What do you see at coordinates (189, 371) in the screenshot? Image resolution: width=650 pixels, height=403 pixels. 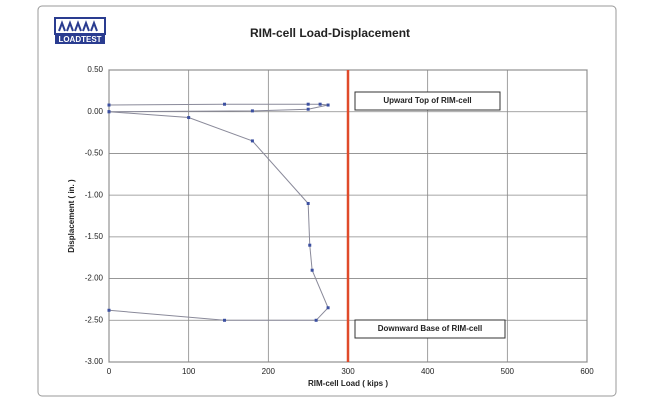 I see `x-tick-label: 100` at bounding box center [189, 371].